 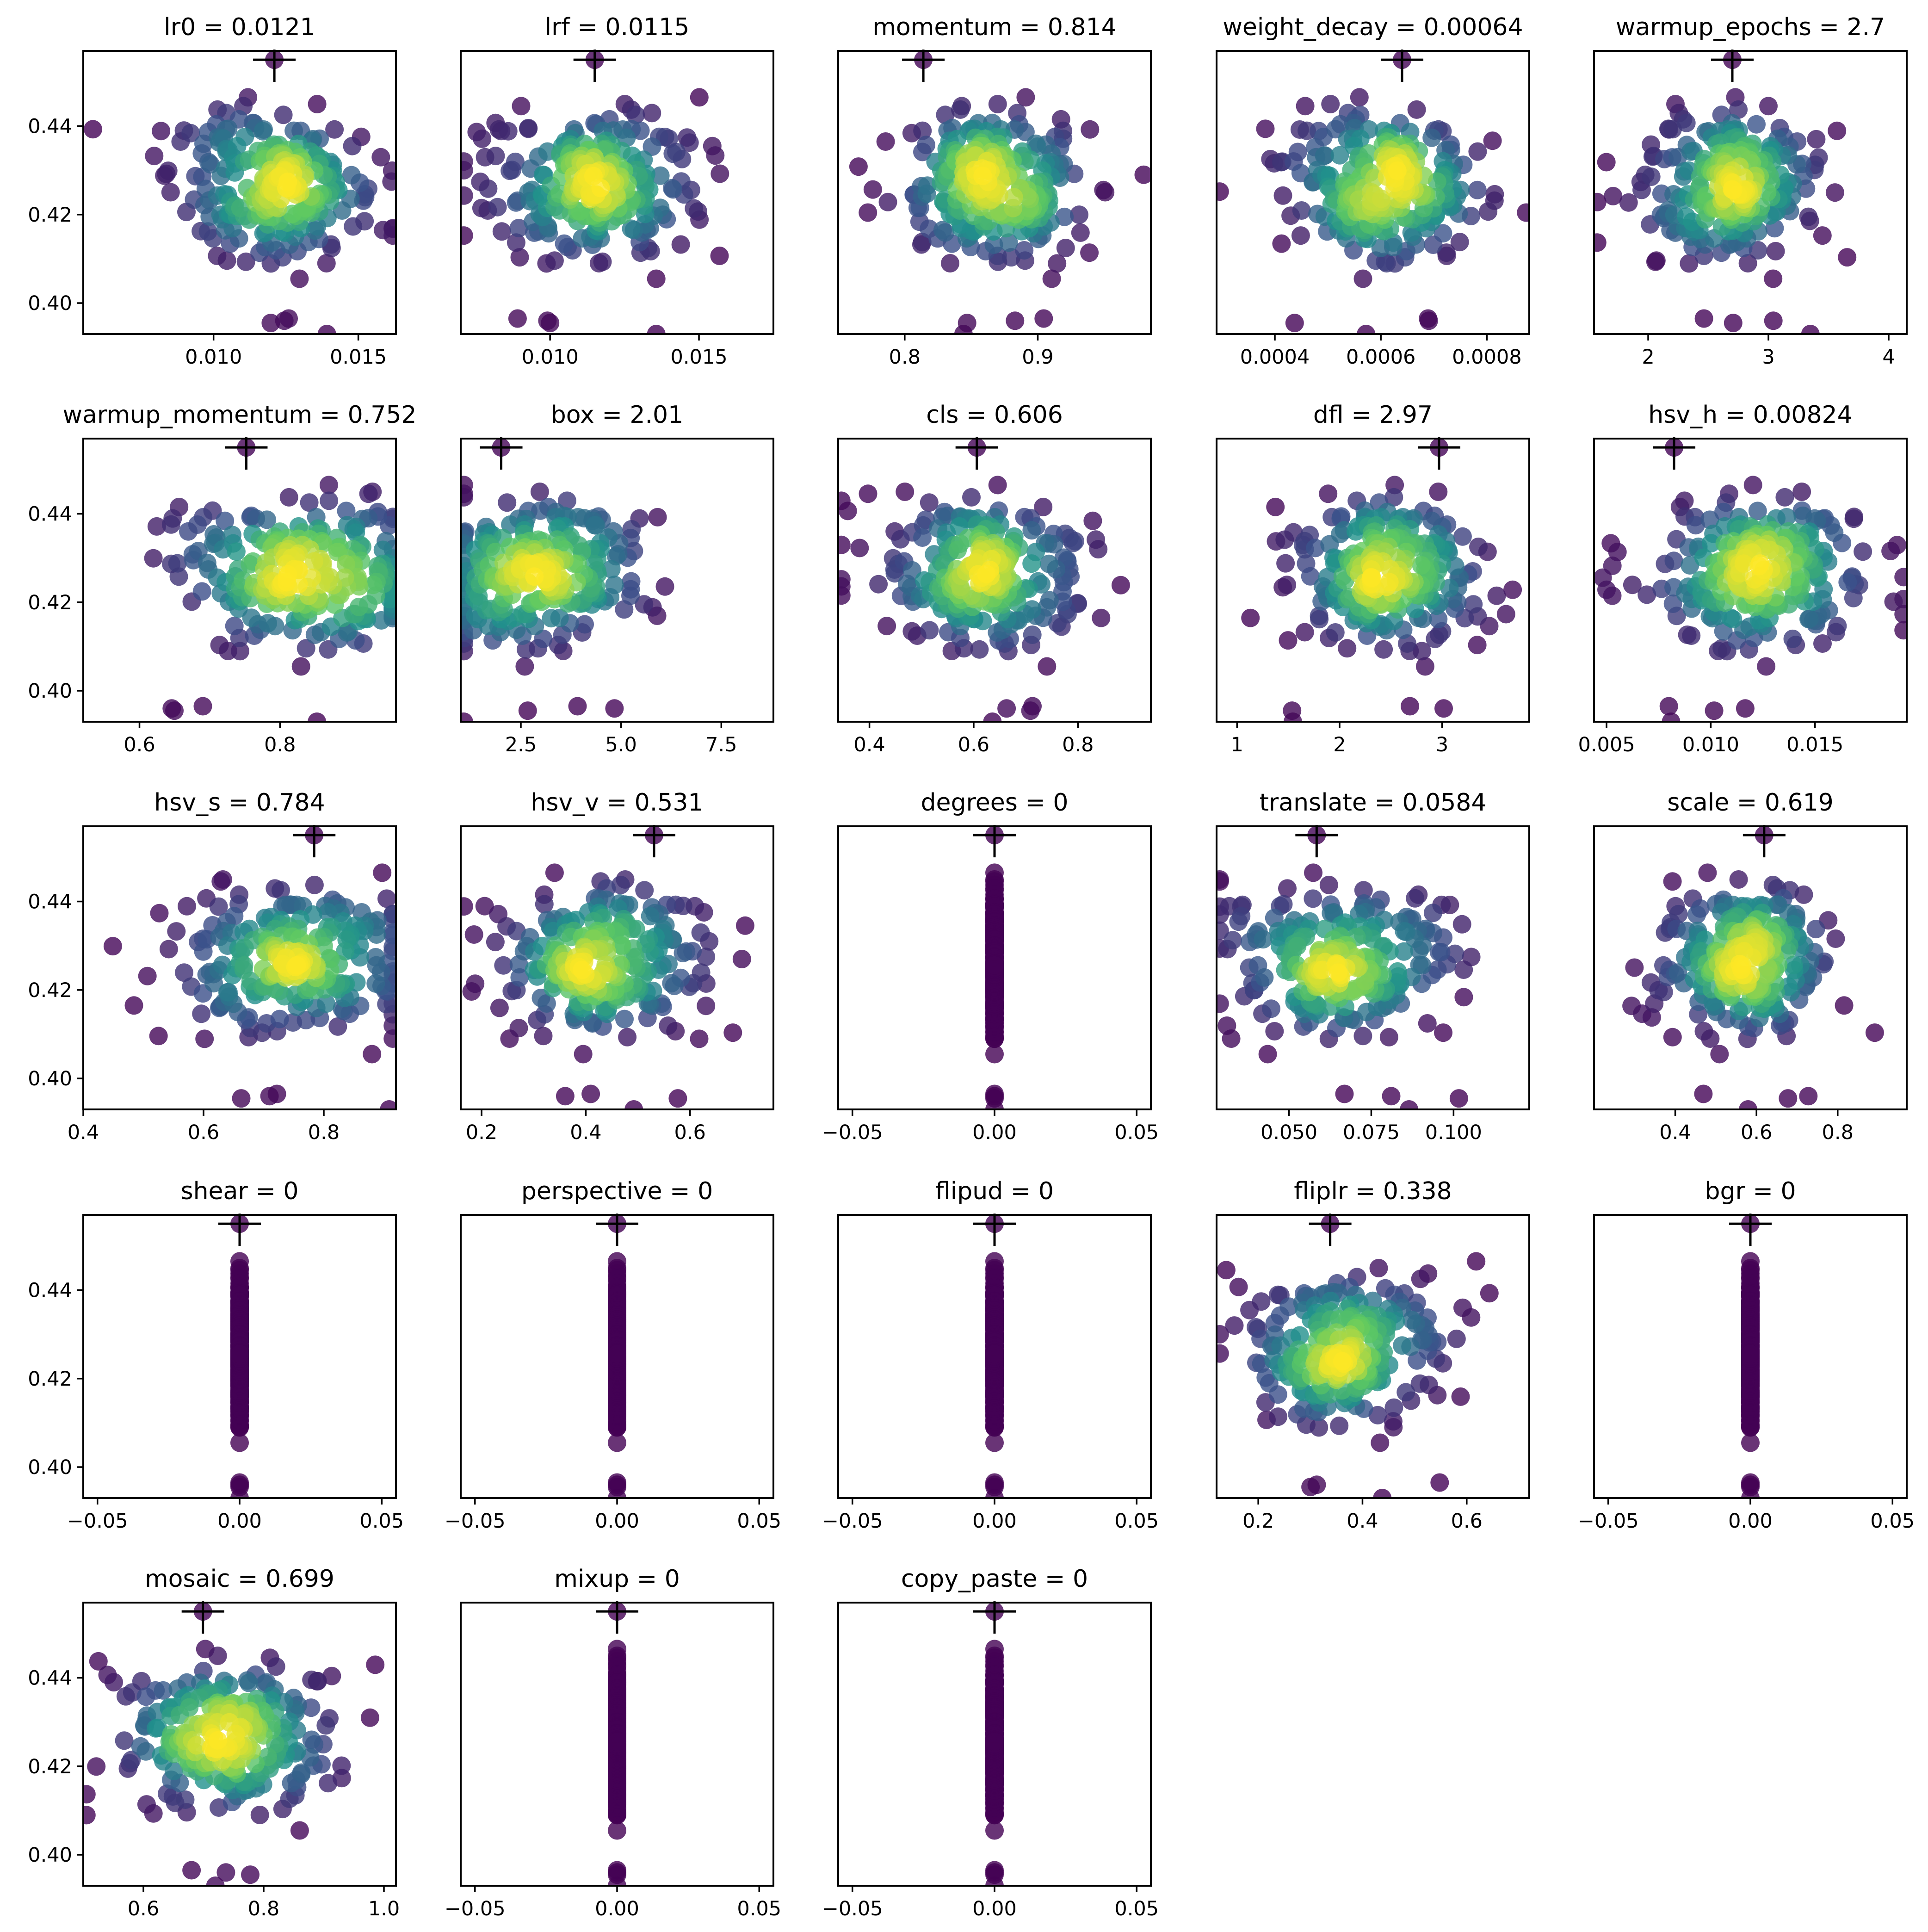 What do you see at coordinates (1380, 358) in the screenshot?
I see `x-tick-label: 0.0006` at bounding box center [1380, 358].